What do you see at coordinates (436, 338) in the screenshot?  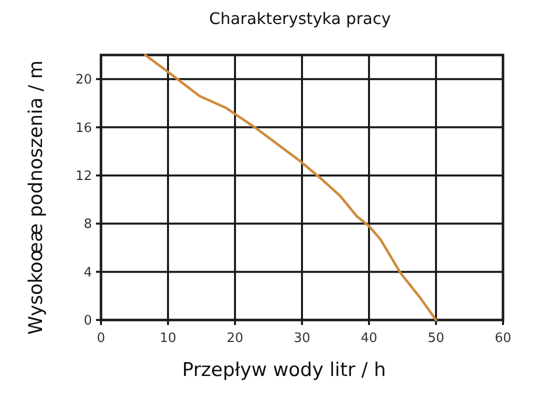 I see `x-tick-label: 50` at bounding box center [436, 338].